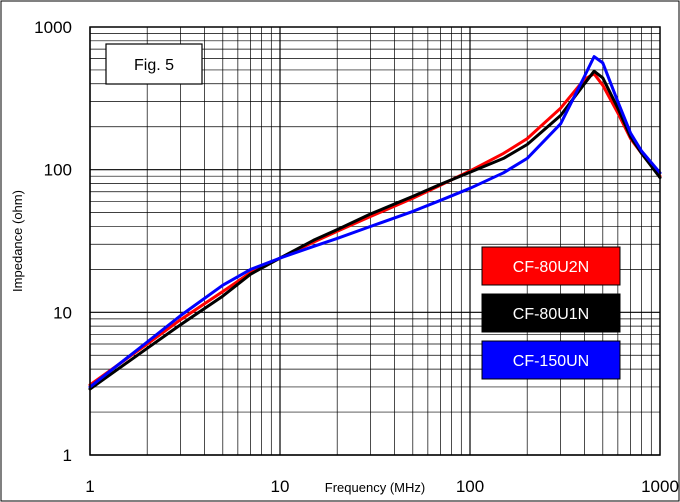 The height and width of the screenshot is (502, 680). I want to click on y-tick-label: 1000, so click(53, 27).